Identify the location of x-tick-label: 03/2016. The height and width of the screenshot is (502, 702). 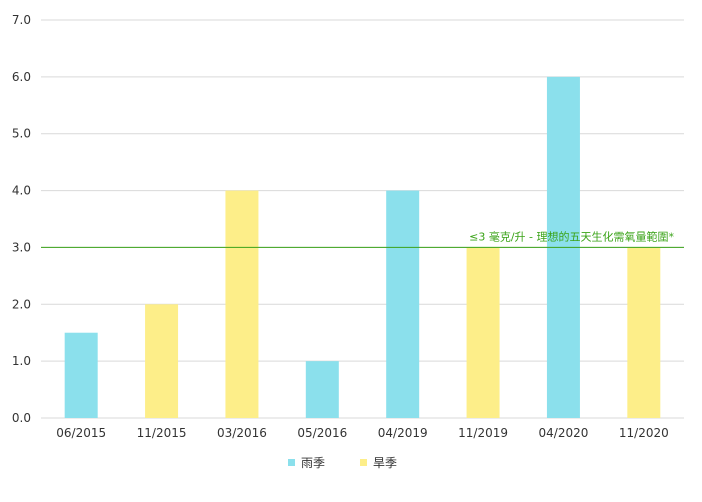
(242, 433).